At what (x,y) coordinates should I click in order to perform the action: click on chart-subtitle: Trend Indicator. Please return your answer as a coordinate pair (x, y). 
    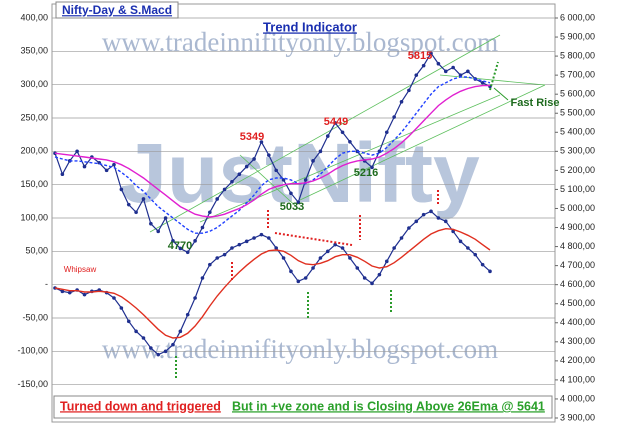
    Looking at the image, I should click on (310, 26).